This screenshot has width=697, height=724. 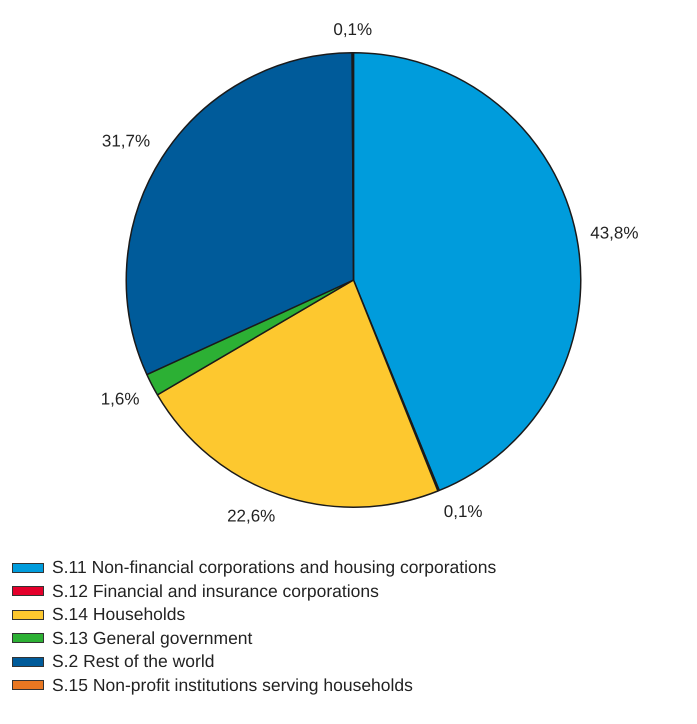 I want to click on legend-label: S.13 General government, so click(x=152, y=638).